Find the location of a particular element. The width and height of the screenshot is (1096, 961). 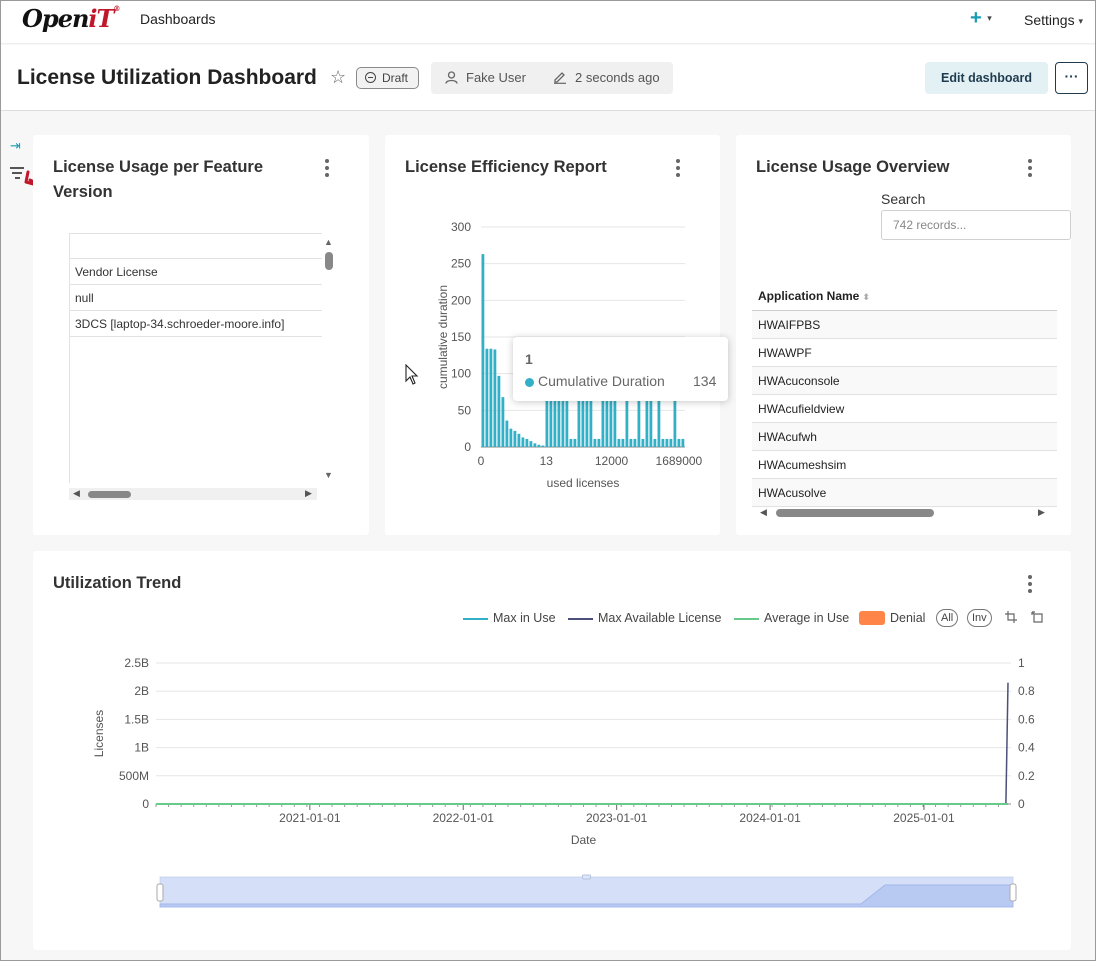

zoom-area-icon is located at coordinates (1011, 617).